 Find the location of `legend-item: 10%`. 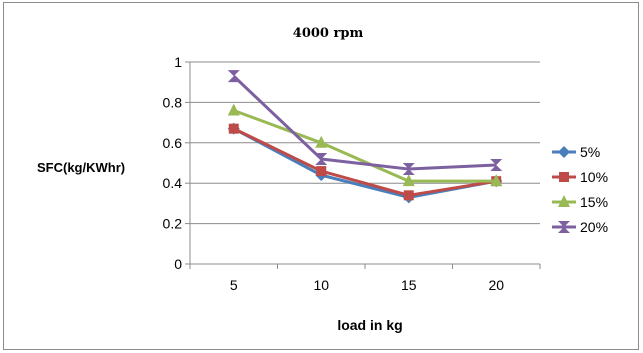

legend-item: 10% is located at coordinates (580, 177).